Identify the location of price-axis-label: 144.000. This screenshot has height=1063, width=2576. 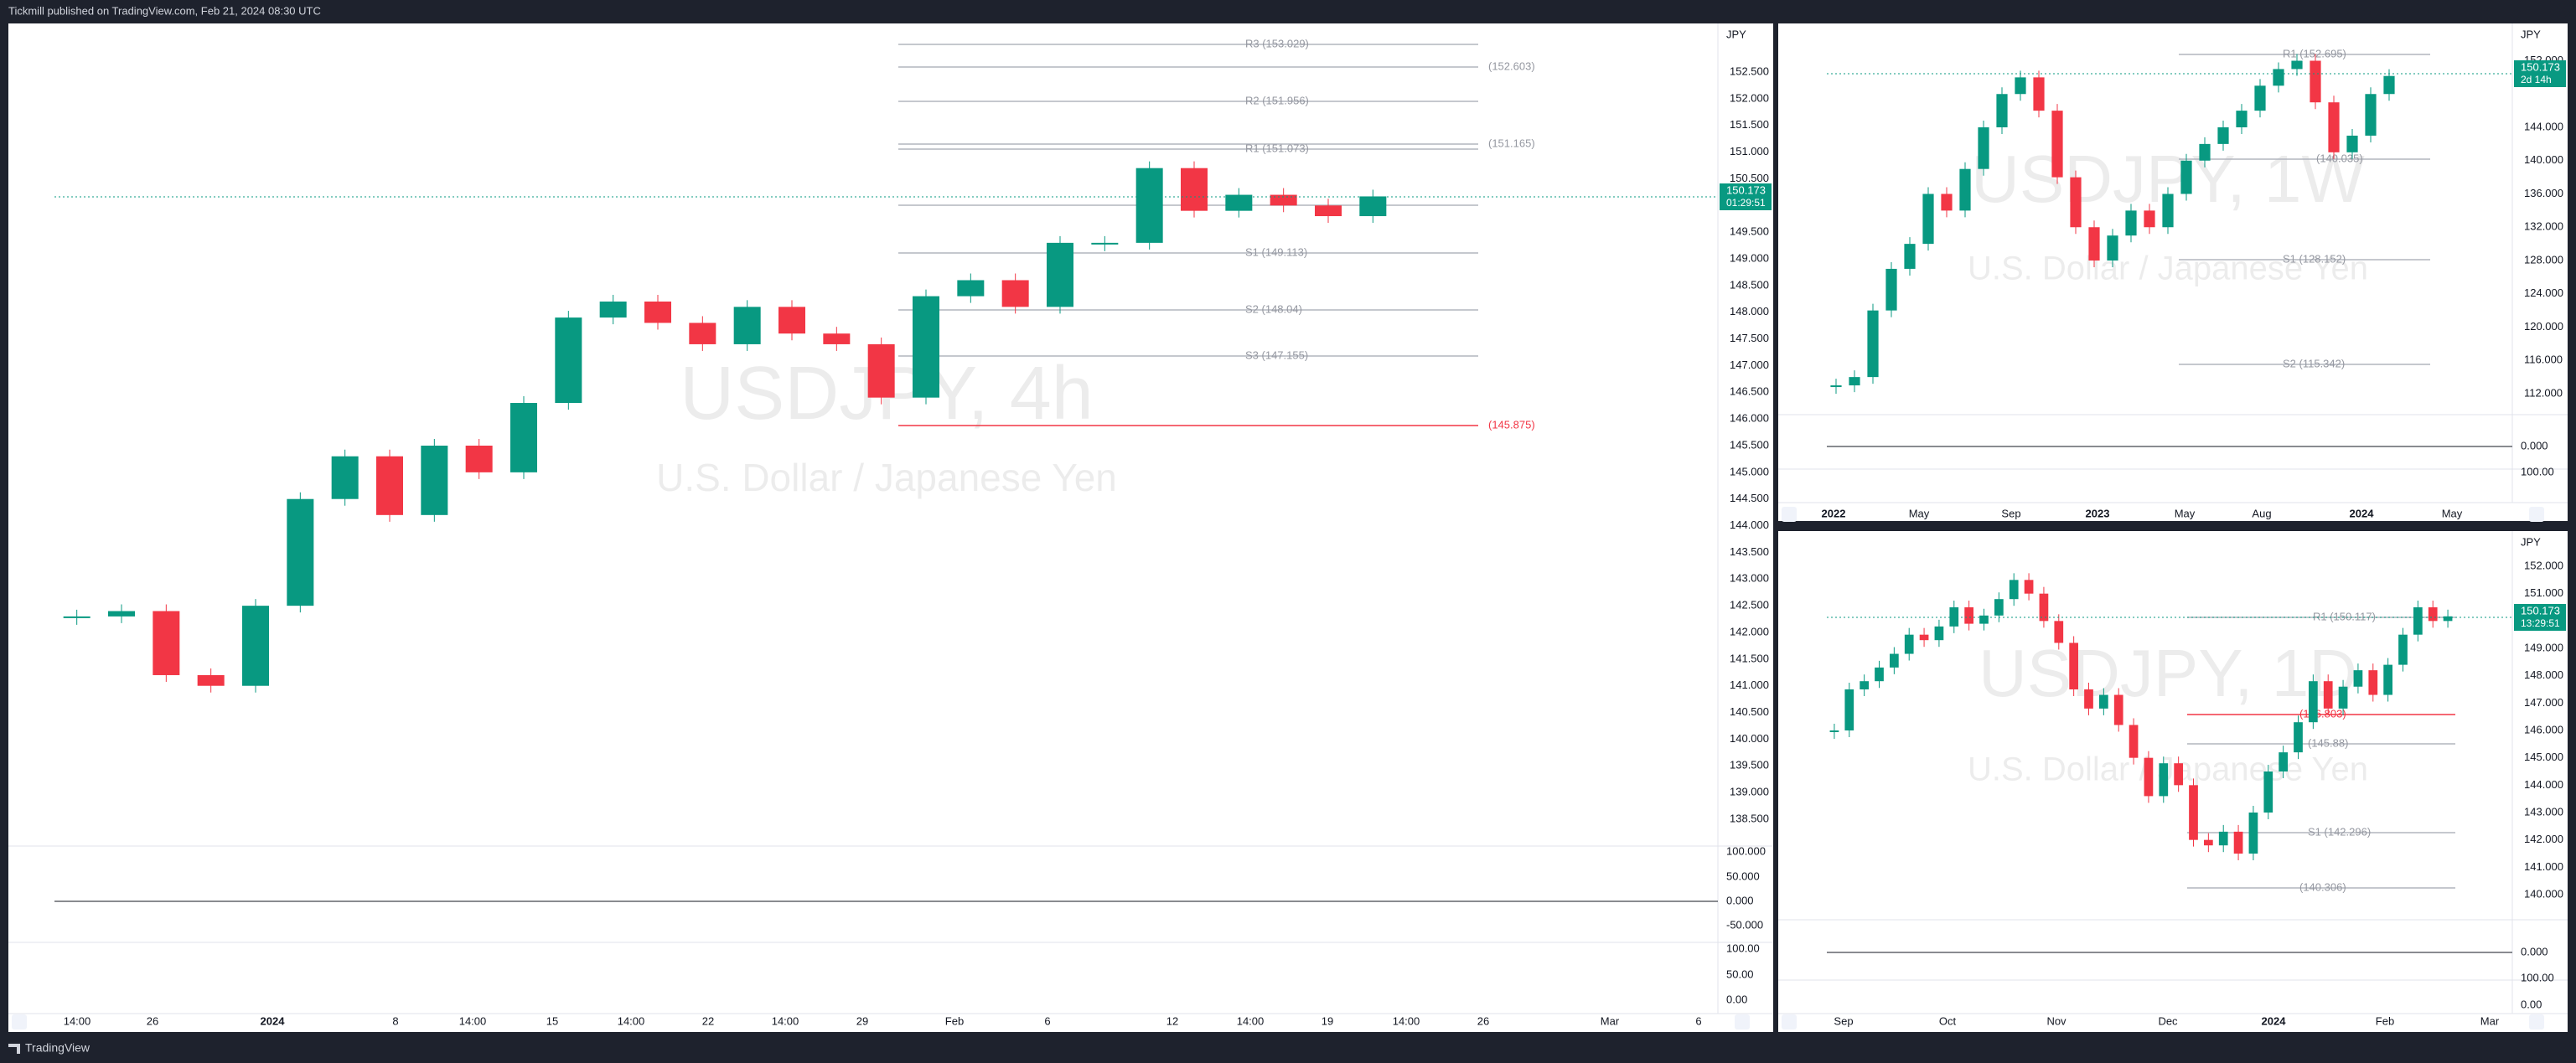
(1749, 525).